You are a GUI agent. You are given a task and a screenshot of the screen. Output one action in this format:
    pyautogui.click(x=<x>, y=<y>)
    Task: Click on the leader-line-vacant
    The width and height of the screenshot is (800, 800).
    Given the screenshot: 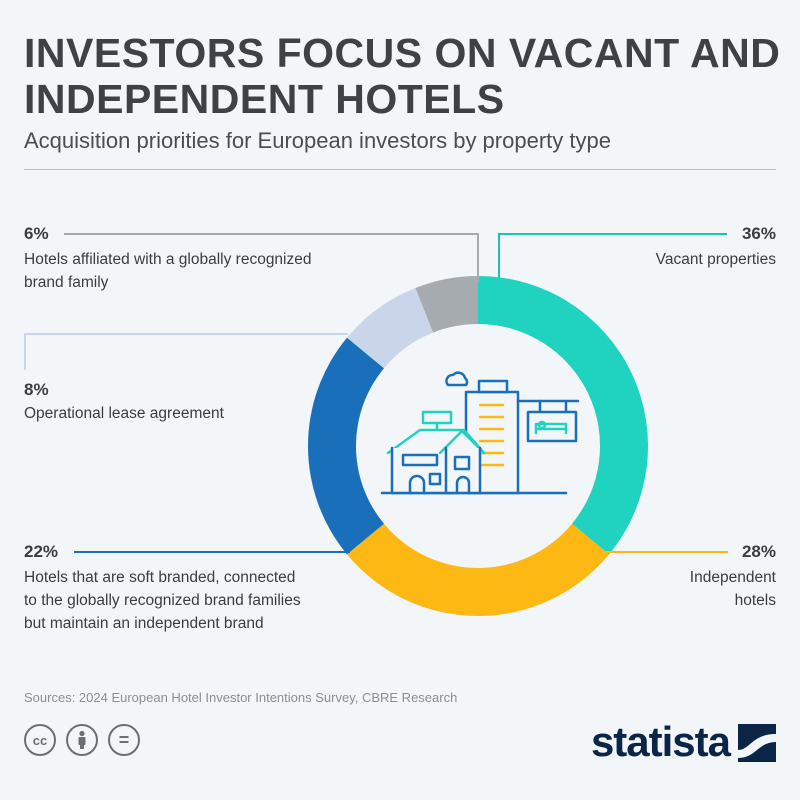 What is the action you would take?
    pyautogui.click(x=612, y=255)
    